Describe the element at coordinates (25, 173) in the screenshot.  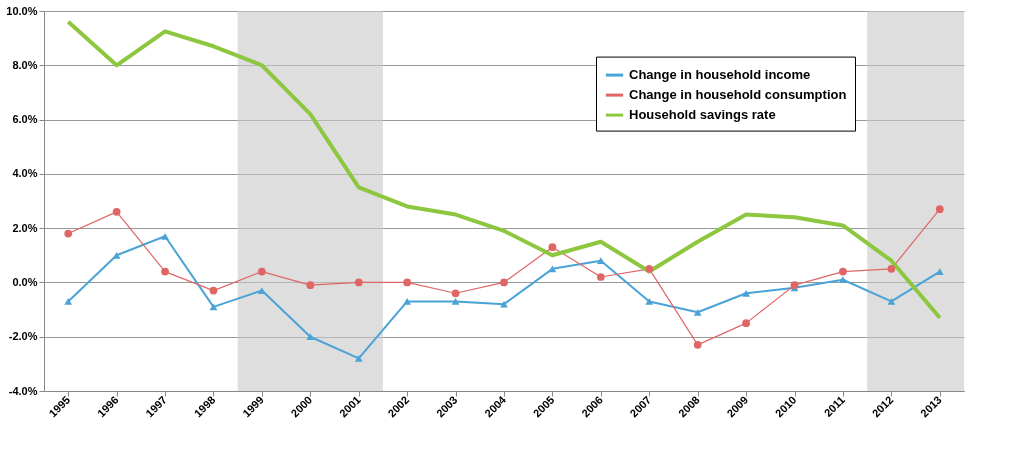
I see `y-tick-label: 4.0%` at that location.